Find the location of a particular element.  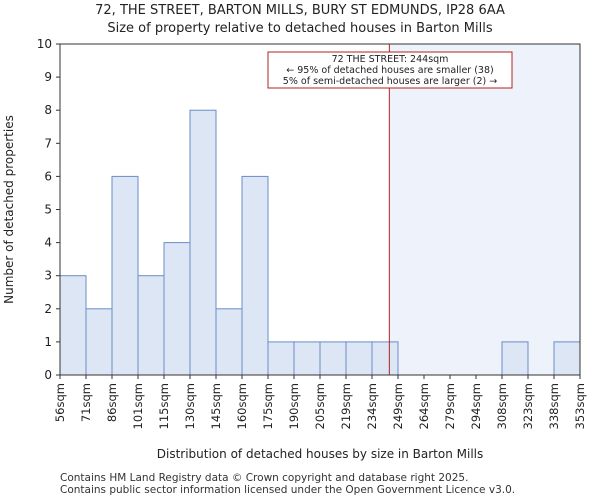

x-tick-label: 264sqm is located at coordinates (424, 406).